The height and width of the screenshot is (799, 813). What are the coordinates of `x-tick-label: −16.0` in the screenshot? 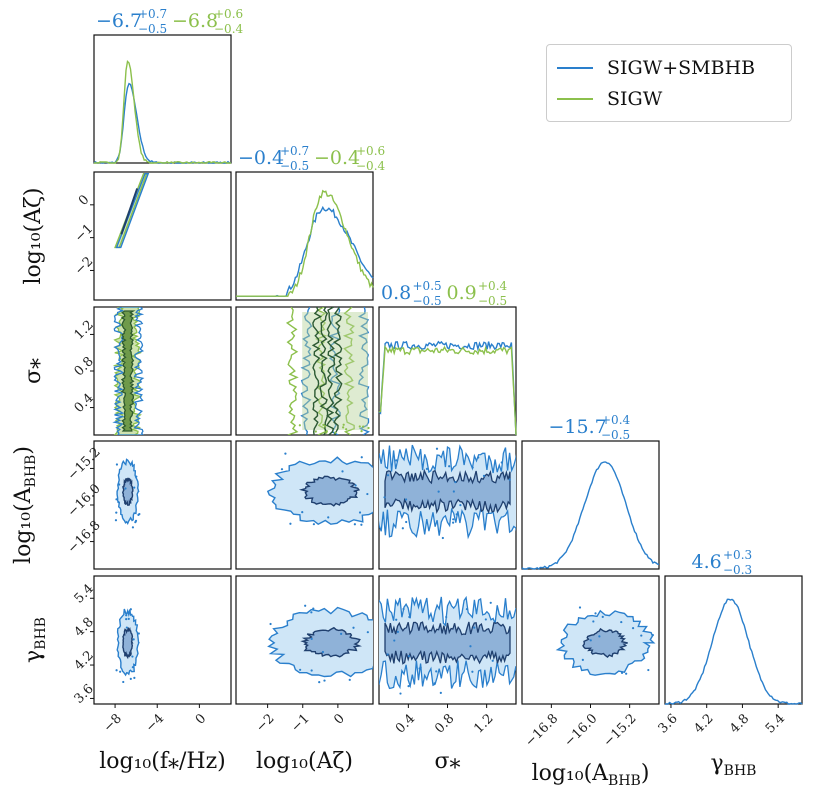 It's located at (581, 730).